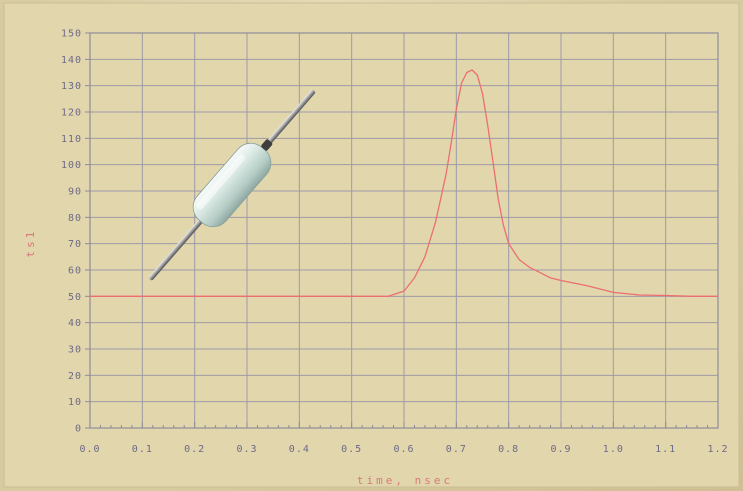  Describe the element at coordinates (351, 449) in the screenshot. I see `x-tick-label: 0.5` at that location.